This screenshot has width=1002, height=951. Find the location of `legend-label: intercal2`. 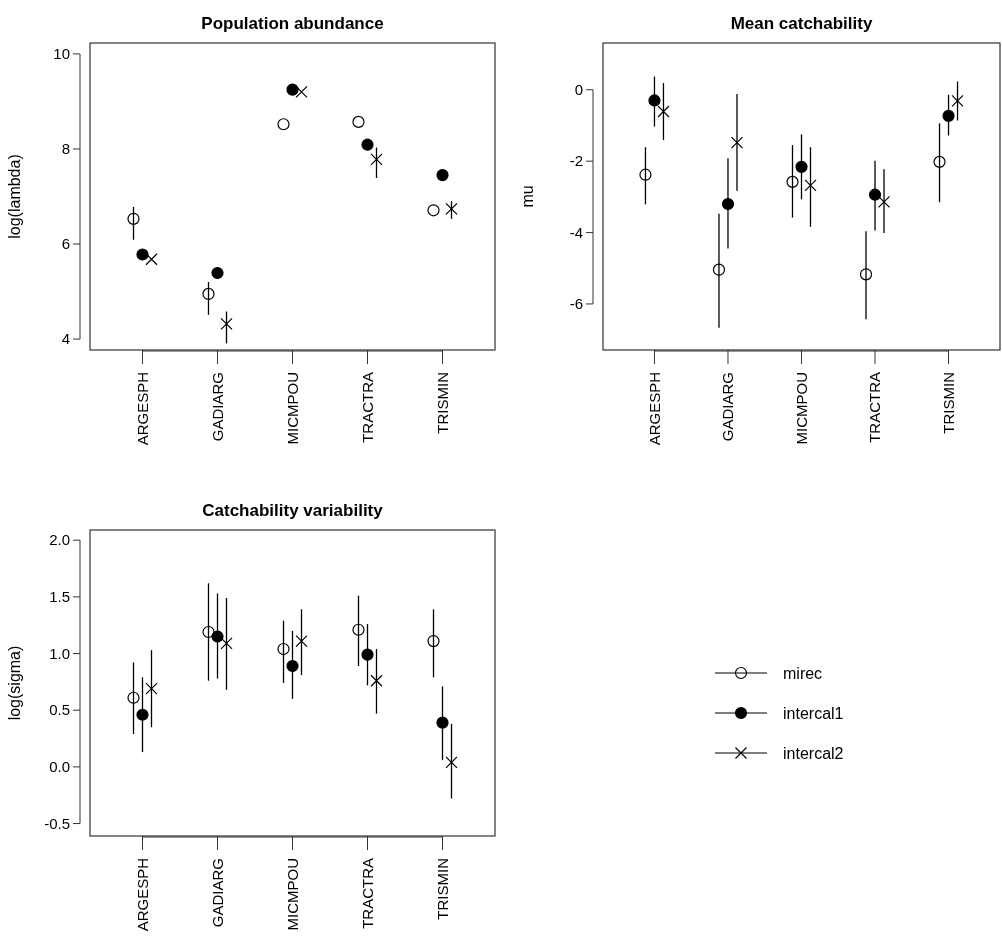

legend-label: intercal2 is located at coordinates (813, 753).